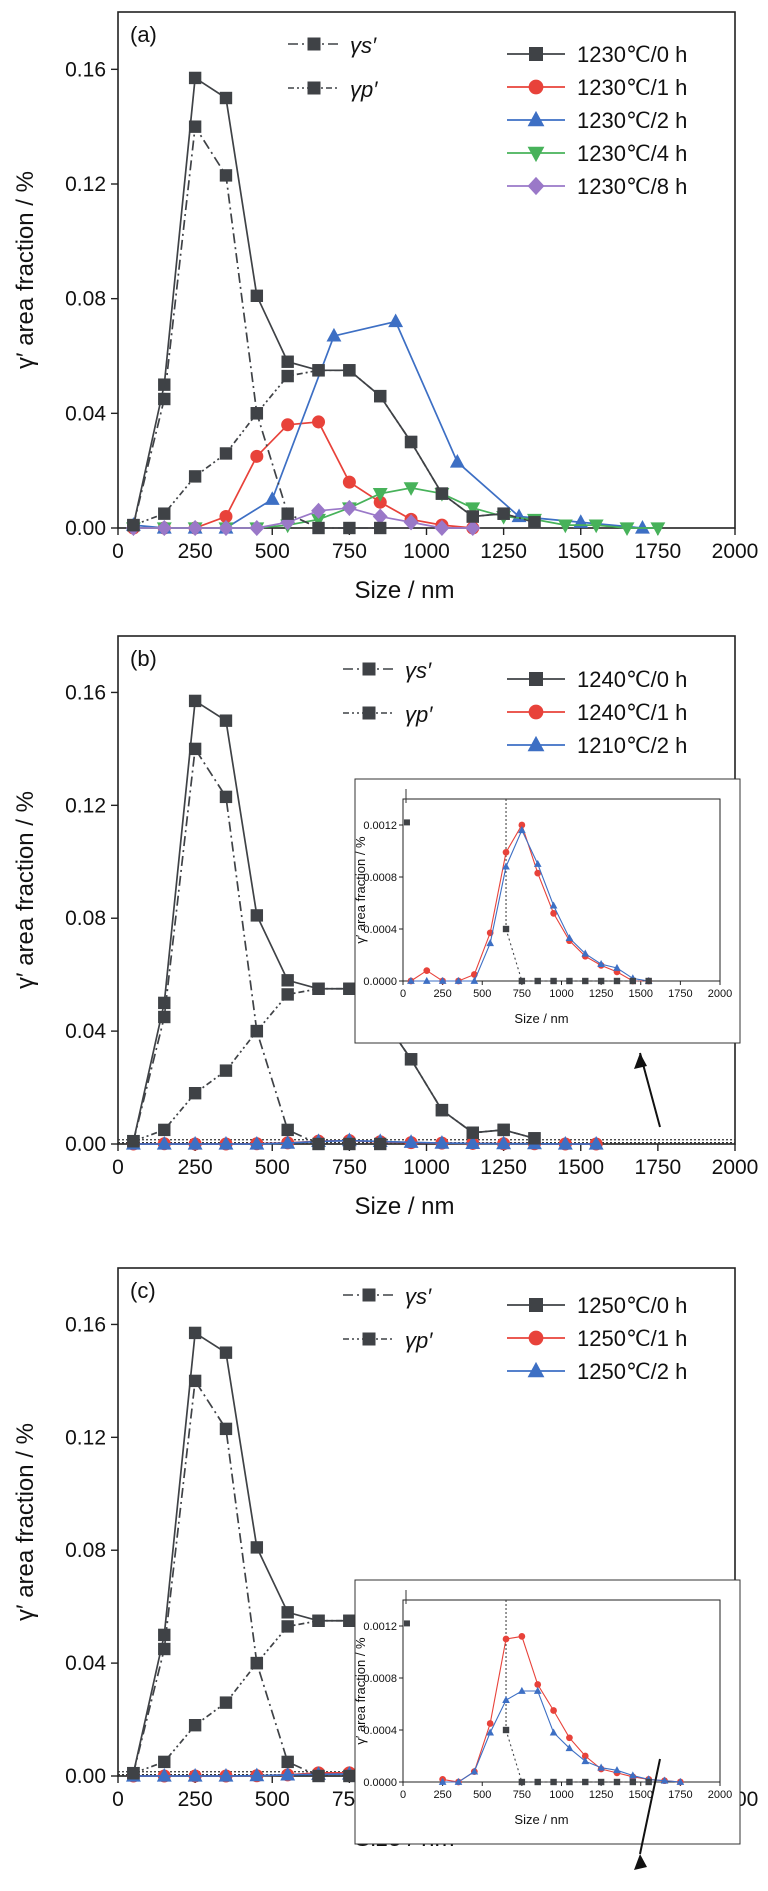  What do you see at coordinates (522, 1795) in the screenshot?
I see `inset-x-tick-label: 750` at bounding box center [522, 1795].